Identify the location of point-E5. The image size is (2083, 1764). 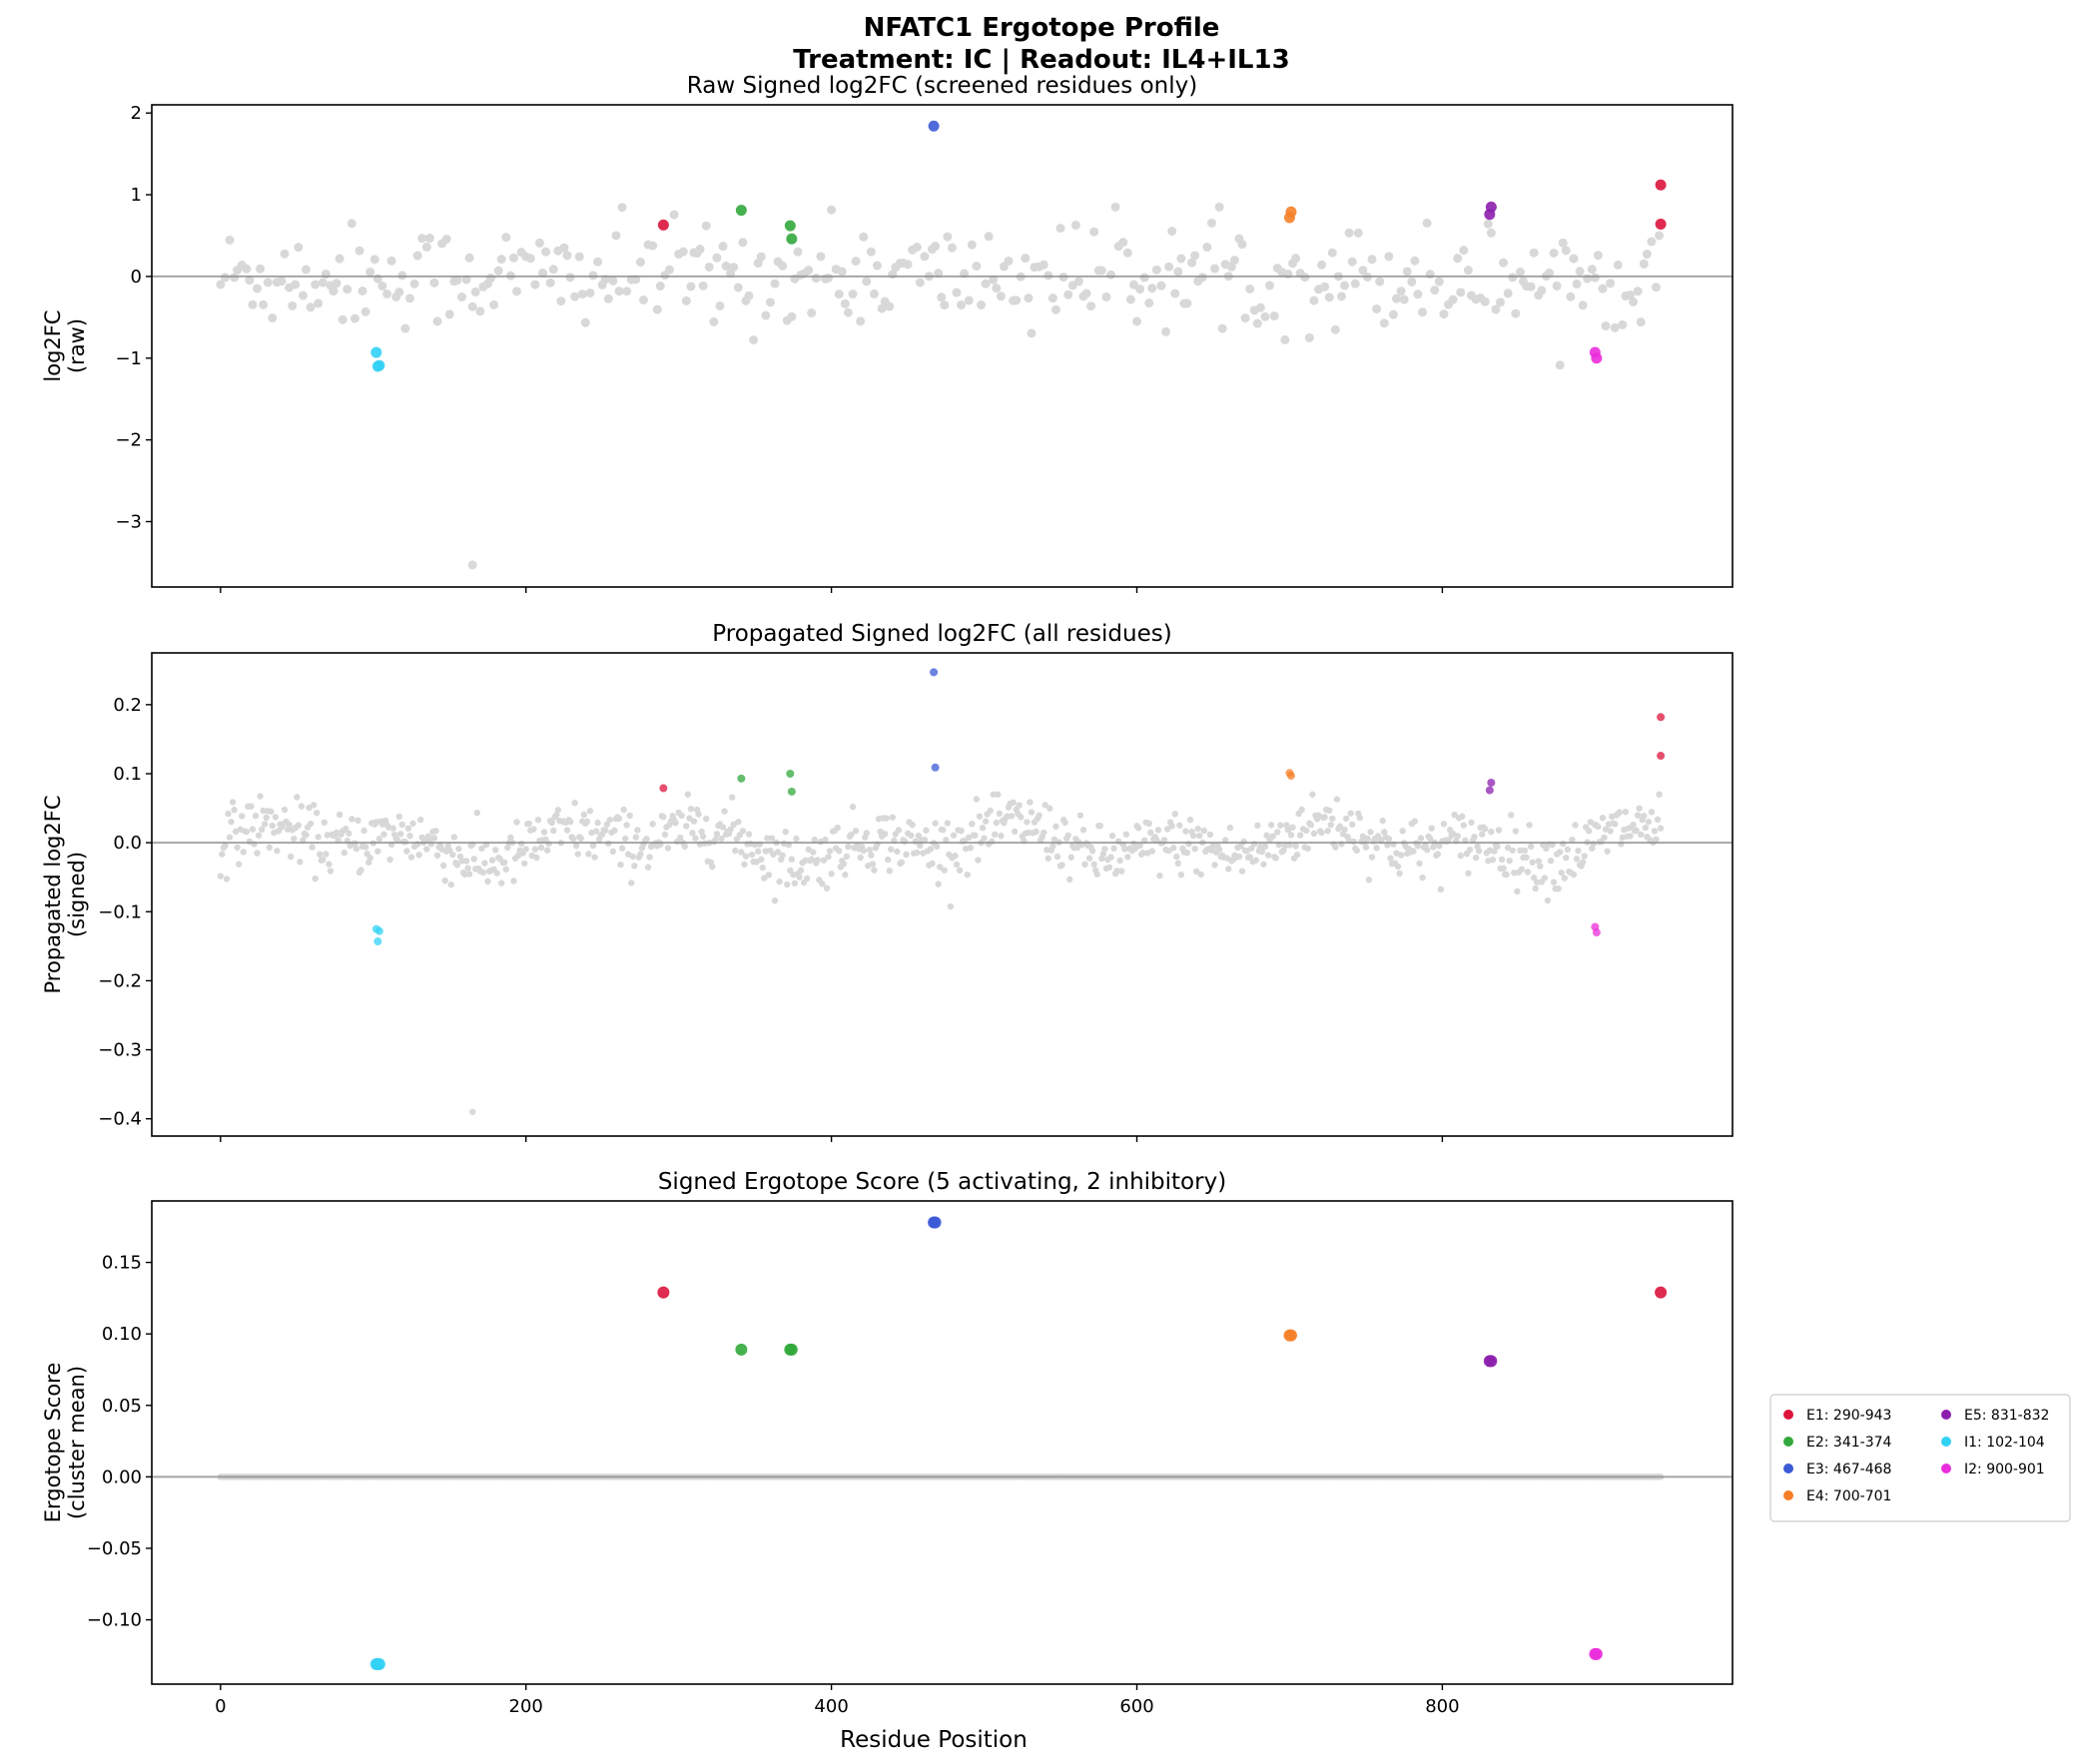
(1491, 782).